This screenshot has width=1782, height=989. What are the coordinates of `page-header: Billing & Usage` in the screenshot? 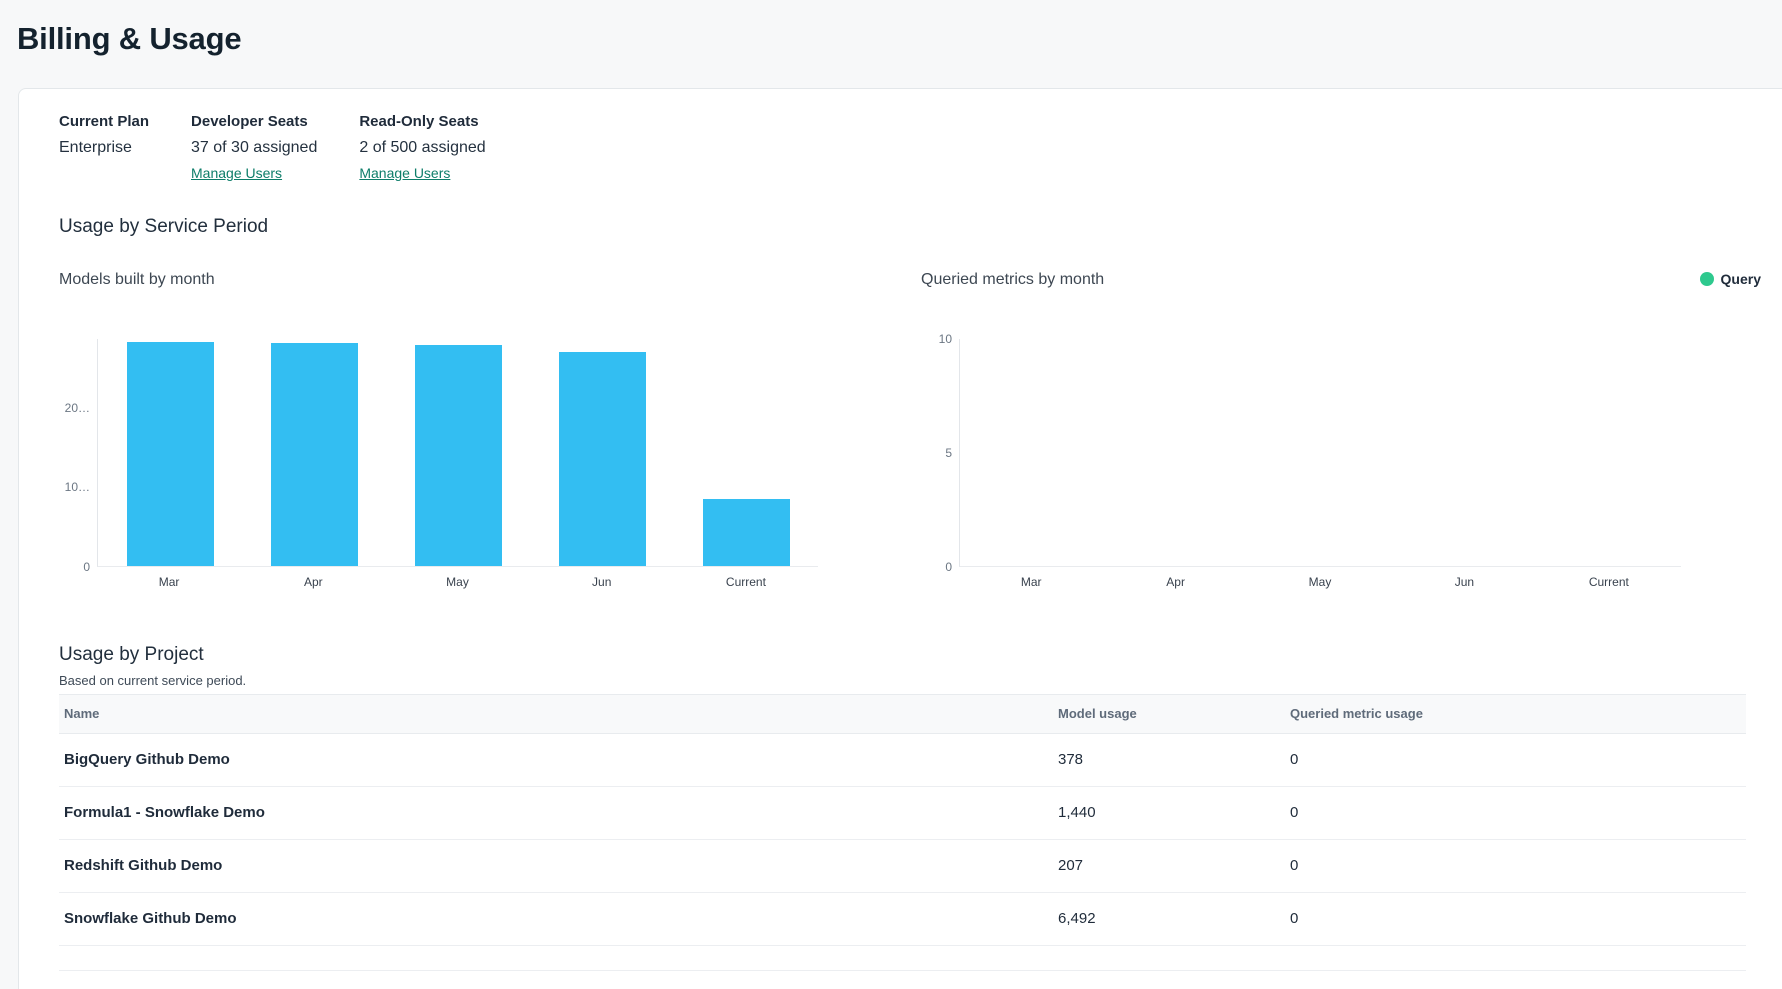 It's located at (891, 28).